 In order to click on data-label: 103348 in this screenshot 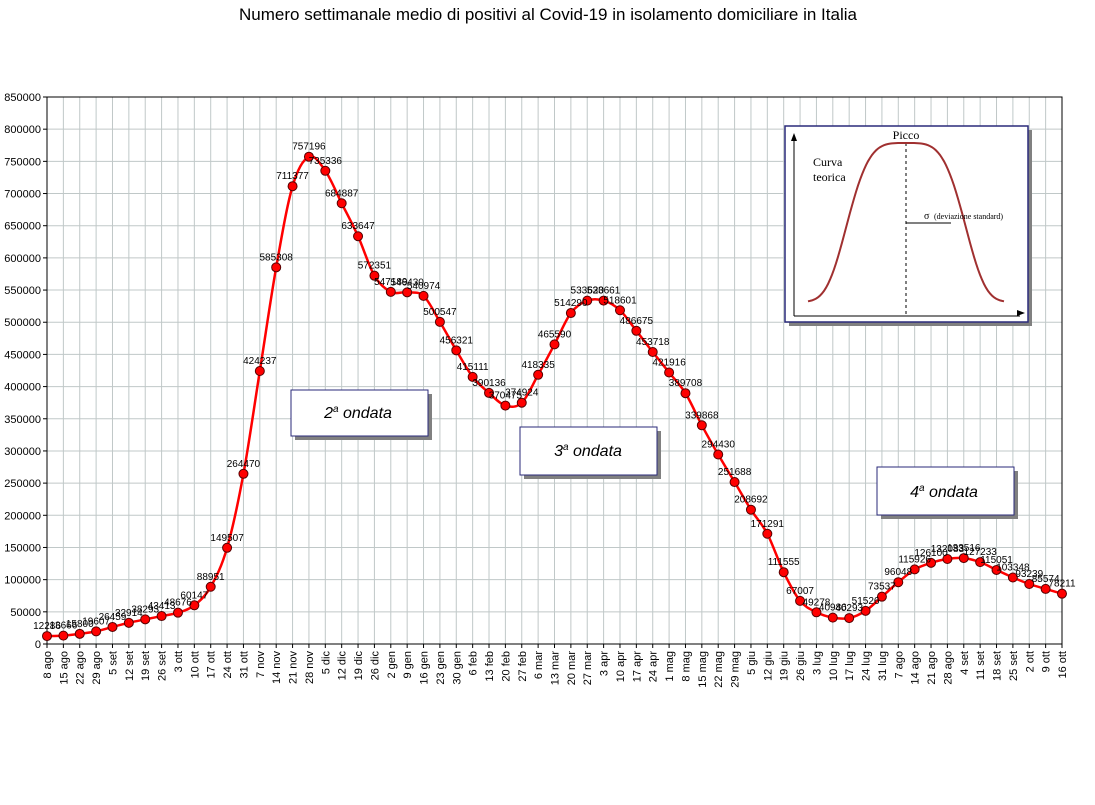, I will do `click(1013, 567)`.